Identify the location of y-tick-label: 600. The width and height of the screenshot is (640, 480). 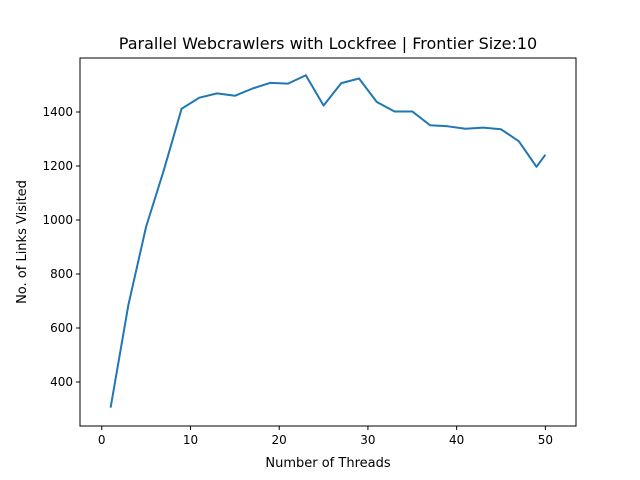
(61, 328).